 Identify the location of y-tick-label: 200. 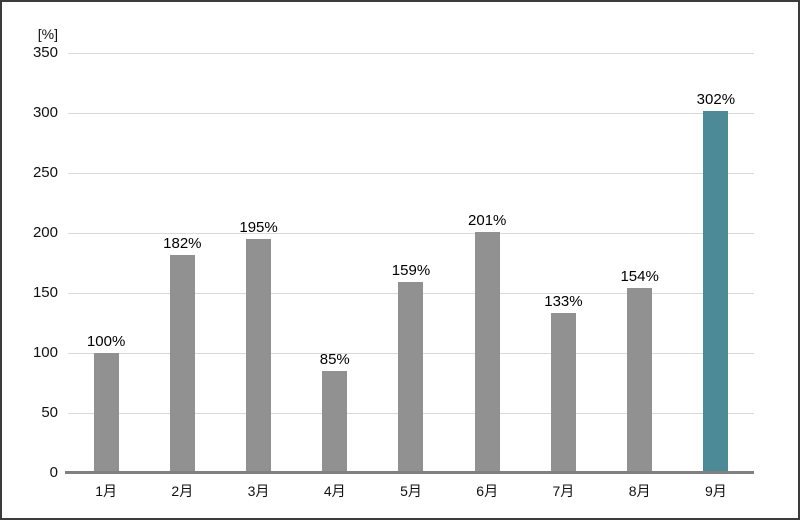
(45, 232).